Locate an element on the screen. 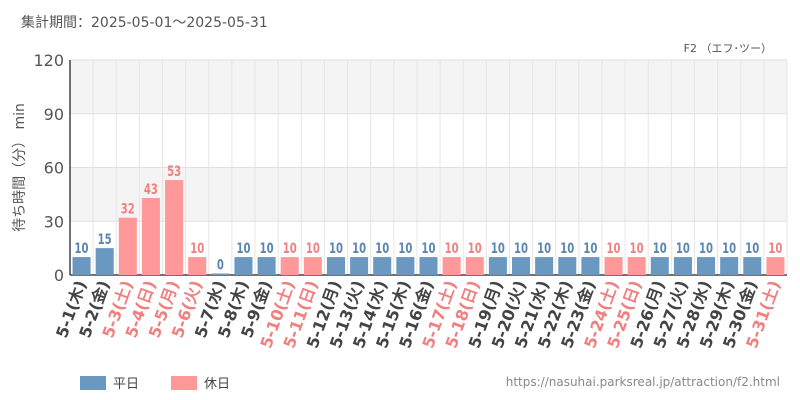 The height and width of the screenshot is (400, 800). y-tick-label: 120 is located at coordinates (48, 60).